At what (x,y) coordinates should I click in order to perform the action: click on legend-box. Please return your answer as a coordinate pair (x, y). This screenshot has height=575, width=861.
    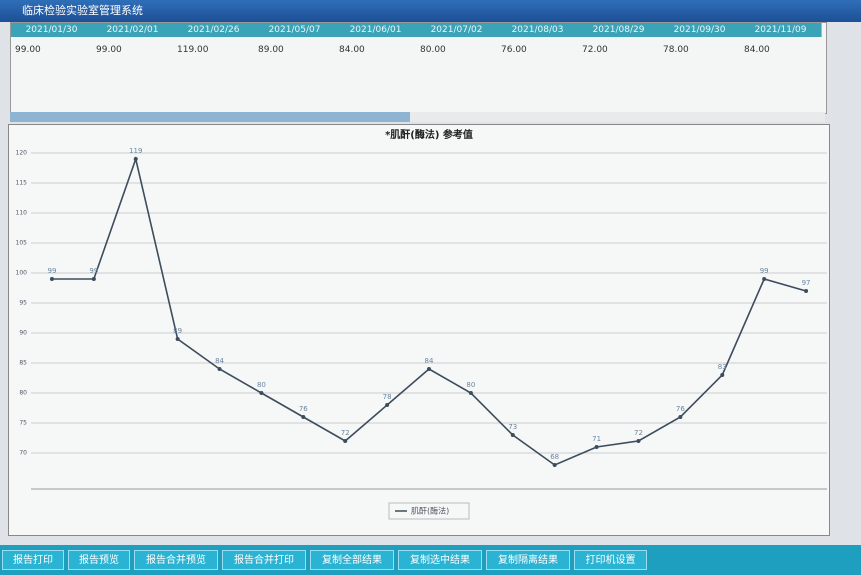
    Looking at the image, I should click on (429, 511).